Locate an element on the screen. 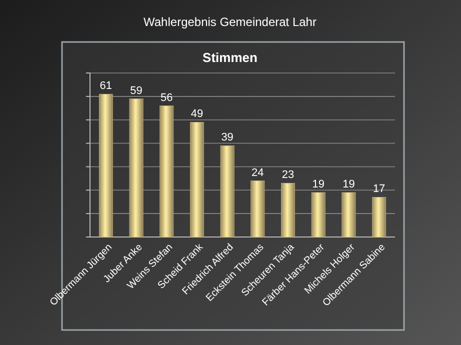 This screenshot has height=345, width=461. chart-subtitle: Stimmen is located at coordinates (230, 57).